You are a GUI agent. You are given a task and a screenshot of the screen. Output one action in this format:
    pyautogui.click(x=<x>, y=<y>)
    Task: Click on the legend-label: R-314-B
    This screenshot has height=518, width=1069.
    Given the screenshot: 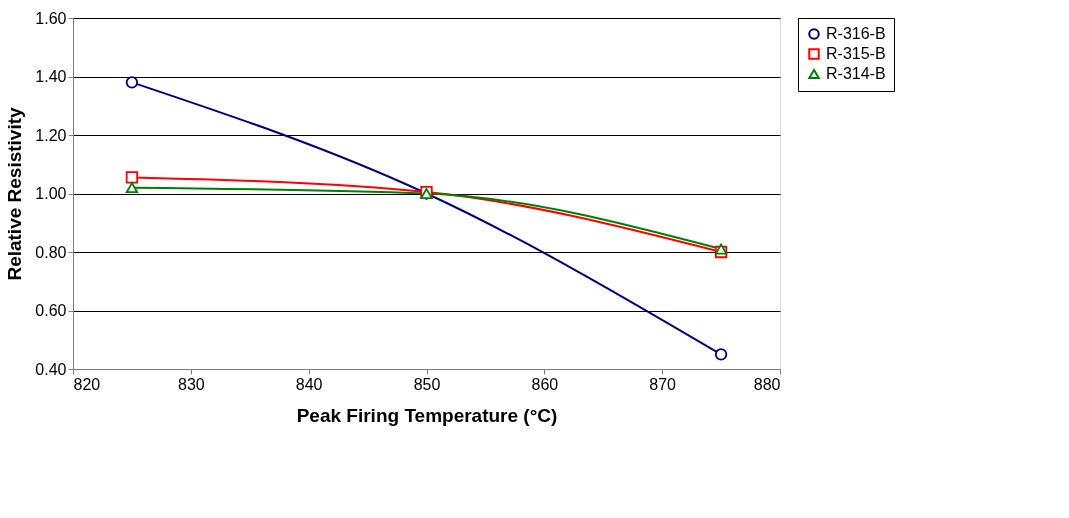 What is the action you would take?
    pyautogui.click(x=856, y=73)
    